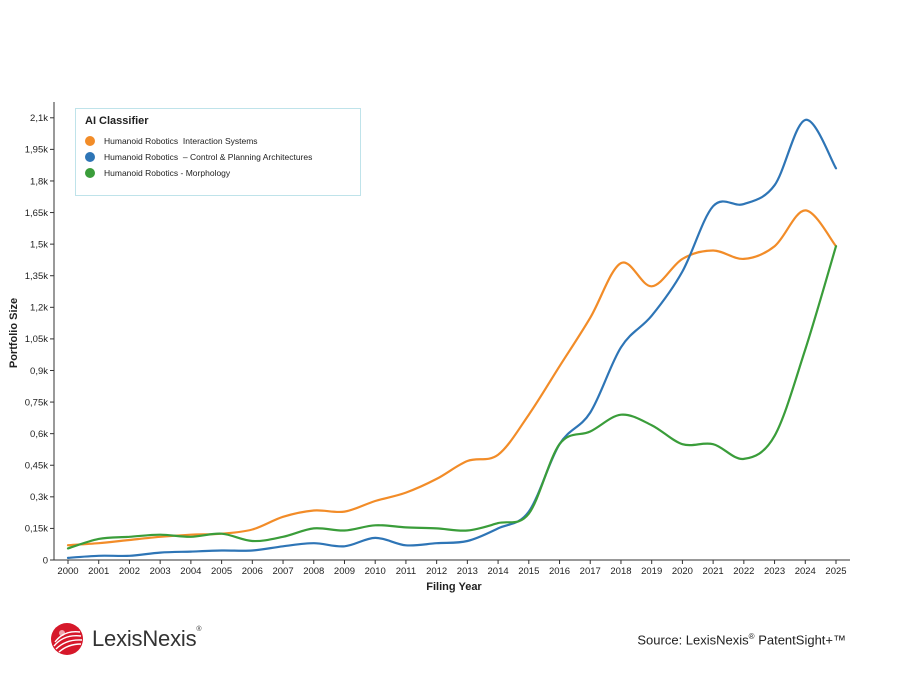  What do you see at coordinates (406, 571) in the screenshot?
I see `x-tick-label: 2011` at bounding box center [406, 571].